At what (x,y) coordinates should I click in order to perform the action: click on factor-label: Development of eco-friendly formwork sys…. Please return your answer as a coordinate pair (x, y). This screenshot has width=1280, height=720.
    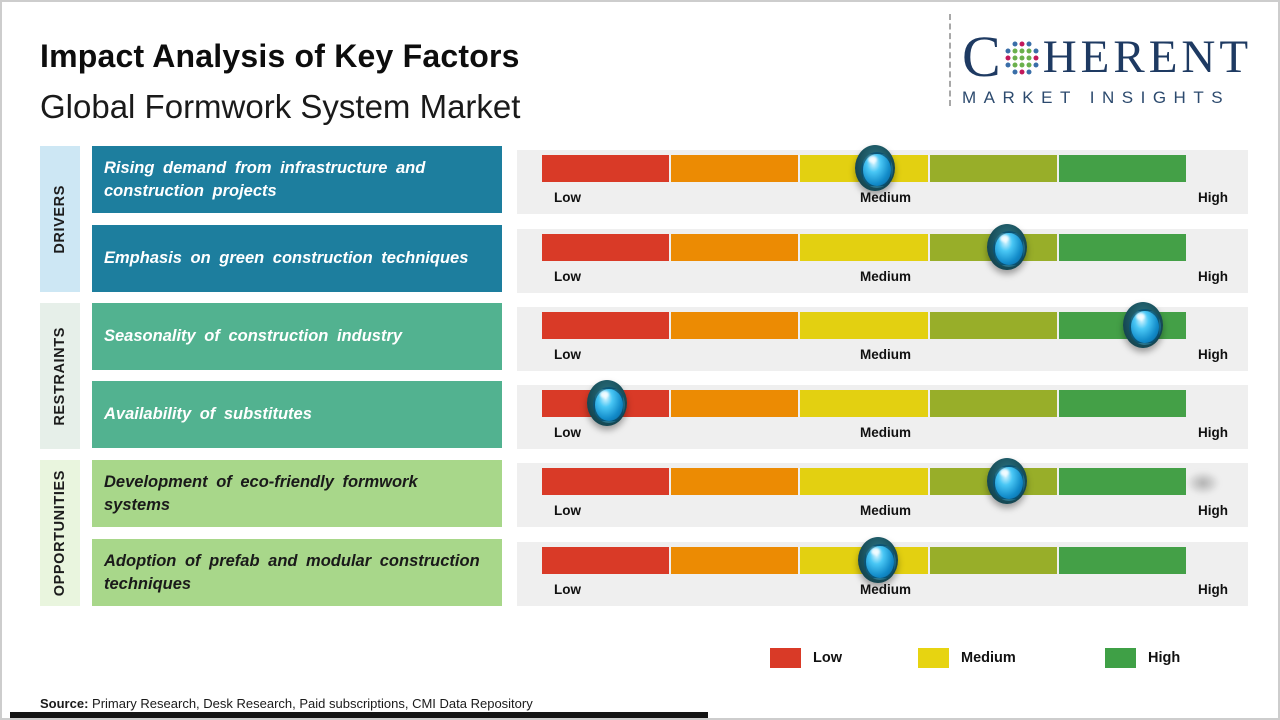
    Looking at the image, I should click on (261, 493).